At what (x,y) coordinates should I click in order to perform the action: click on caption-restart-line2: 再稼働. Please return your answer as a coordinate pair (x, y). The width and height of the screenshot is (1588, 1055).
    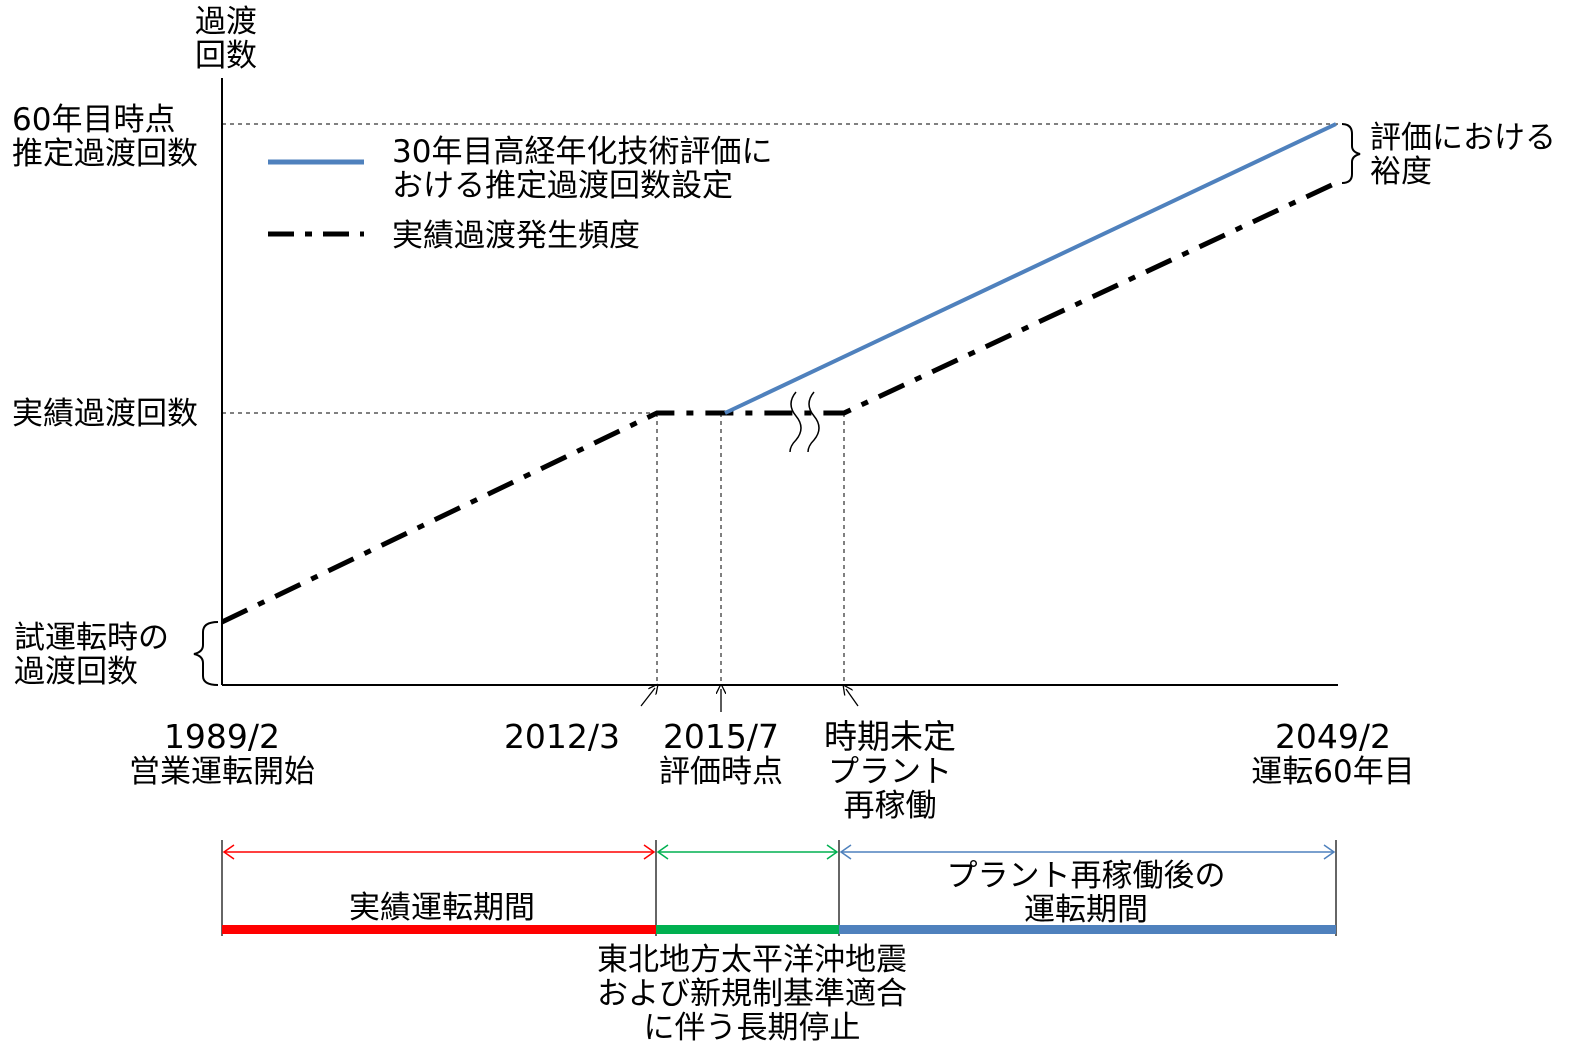
    Looking at the image, I should click on (890, 806).